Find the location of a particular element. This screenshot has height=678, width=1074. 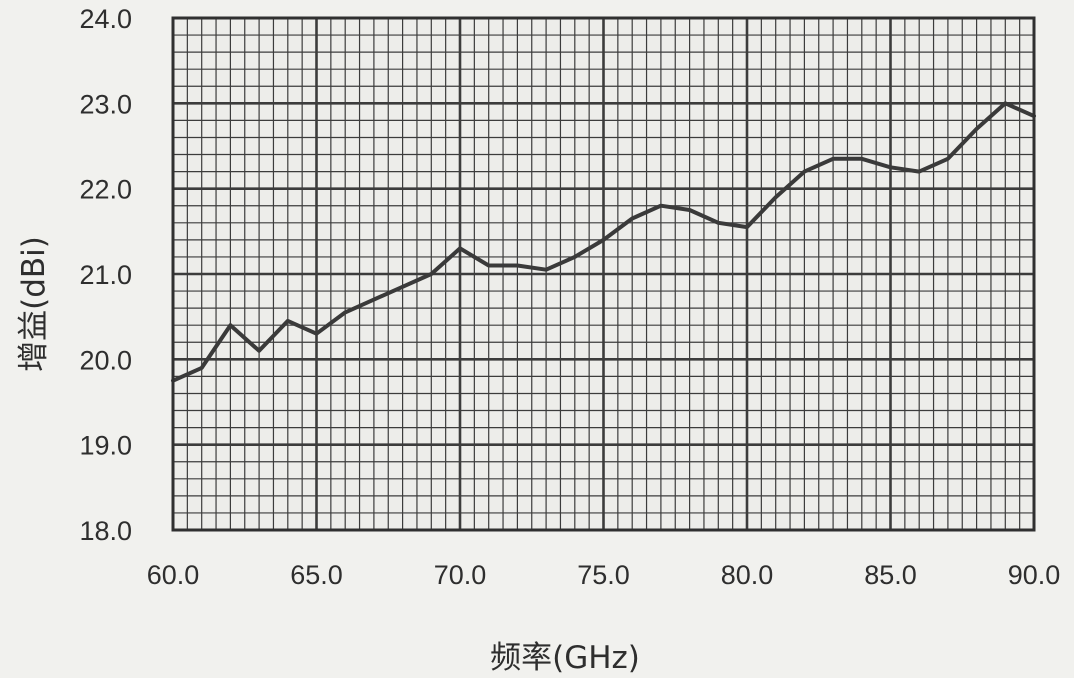

x-tick-label: 75.0 is located at coordinates (603, 575).